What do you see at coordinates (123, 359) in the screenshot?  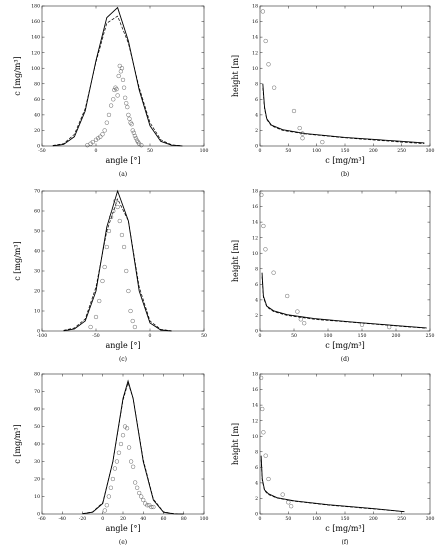 I see `panel-label: (c)` at bounding box center [123, 359].